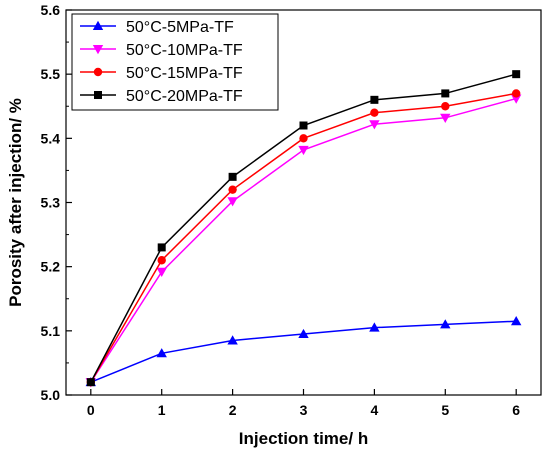  What do you see at coordinates (304, 410) in the screenshot?
I see `x-tick-label: 3` at bounding box center [304, 410].